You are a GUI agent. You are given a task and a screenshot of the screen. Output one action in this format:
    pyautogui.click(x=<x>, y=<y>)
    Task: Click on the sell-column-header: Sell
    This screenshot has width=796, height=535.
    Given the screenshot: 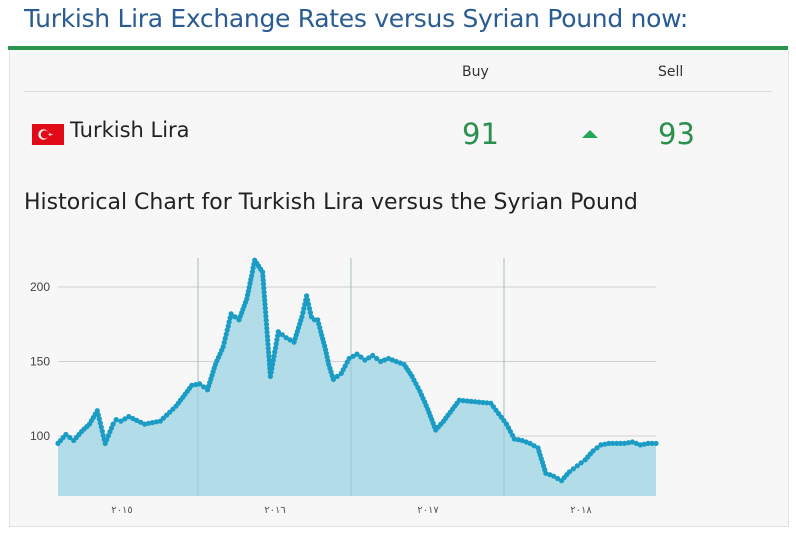 What is the action you would take?
    pyautogui.click(x=671, y=72)
    